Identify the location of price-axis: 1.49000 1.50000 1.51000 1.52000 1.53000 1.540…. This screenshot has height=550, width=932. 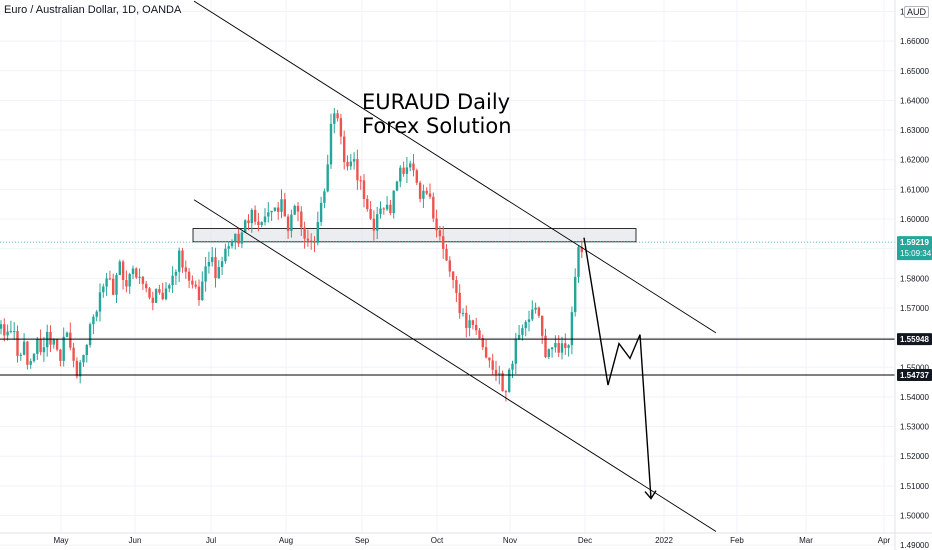
(913, 275).